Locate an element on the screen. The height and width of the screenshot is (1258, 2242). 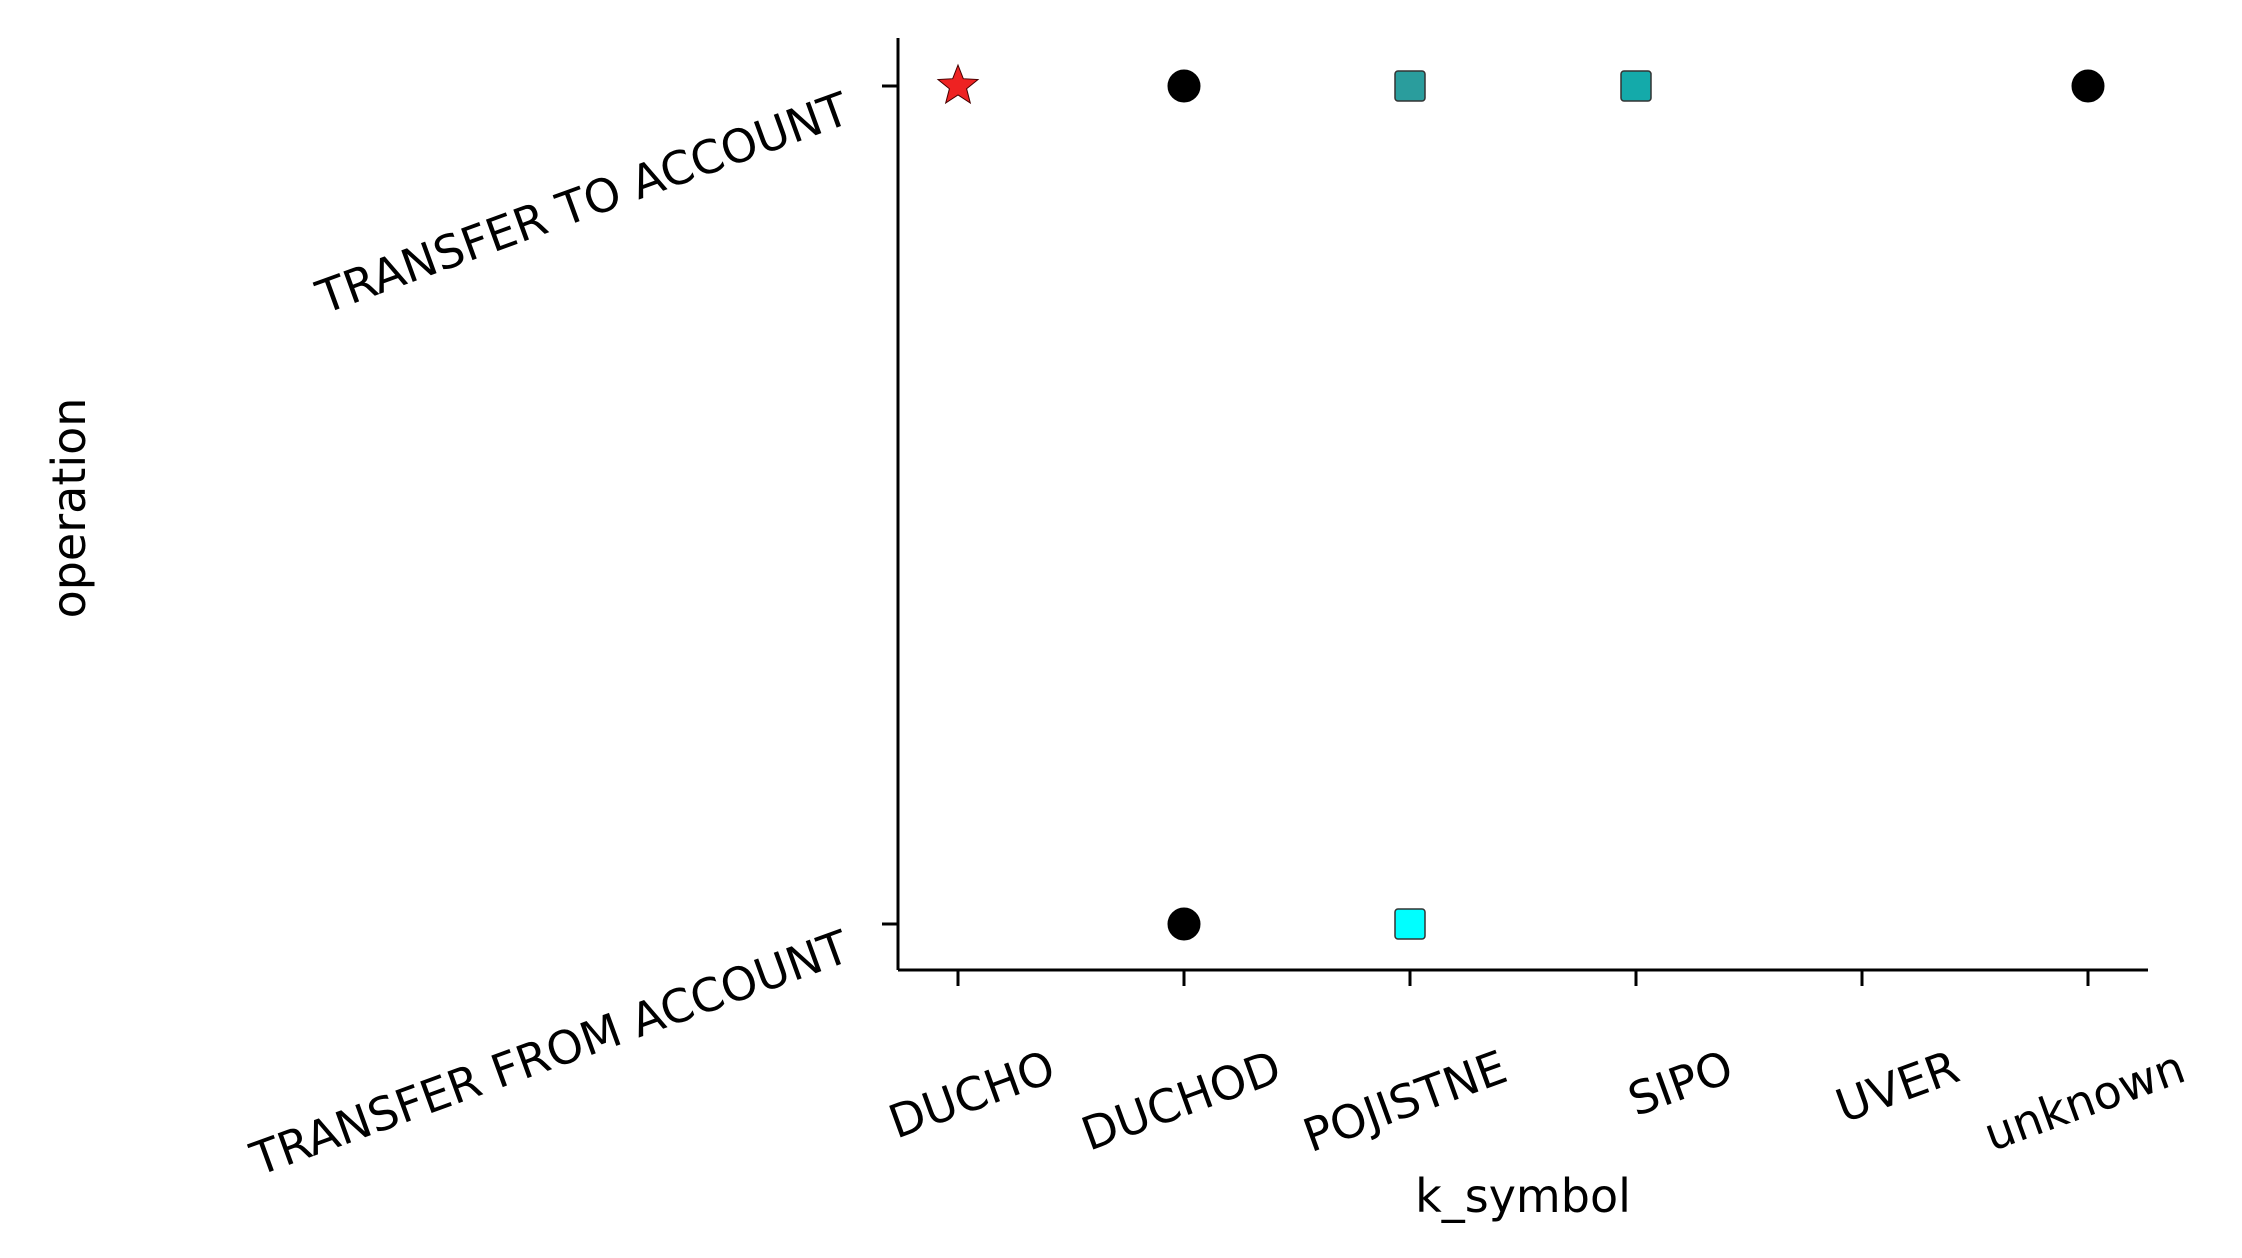
y-axis-label: operation is located at coordinates (69, 508).